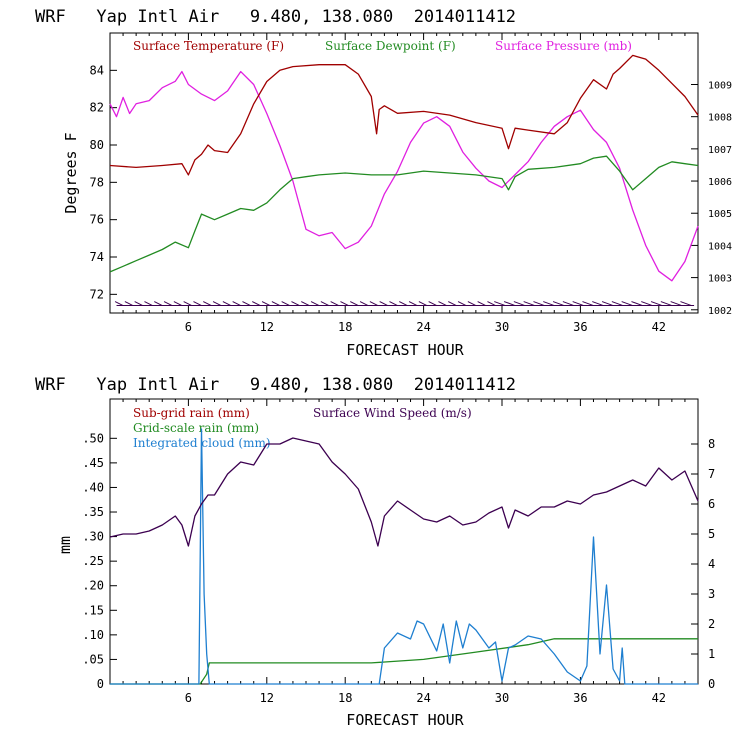  I want to click on bottom-y-tick-label: .40, so click(93, 487).